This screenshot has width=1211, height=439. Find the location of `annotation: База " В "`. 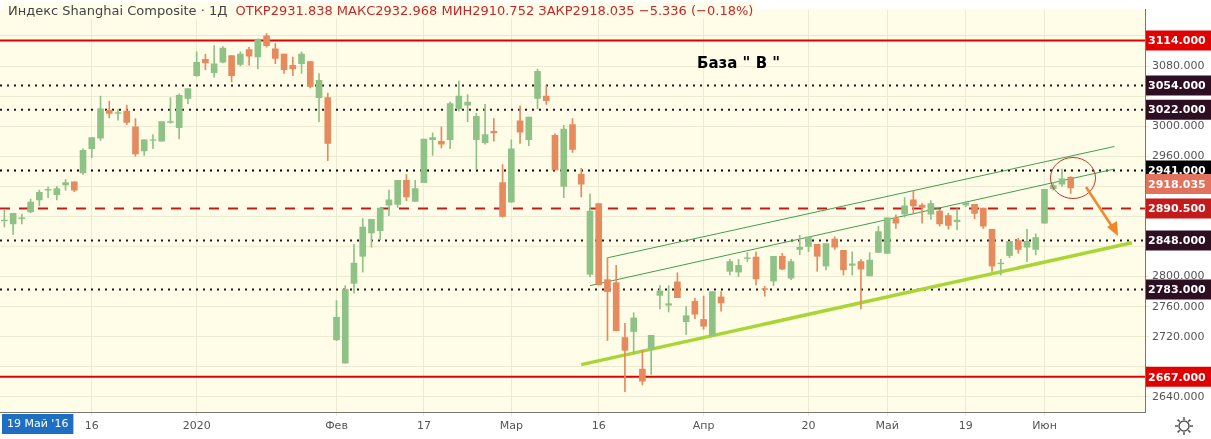

annotation: База " В " is located at coordinates (739, 62).